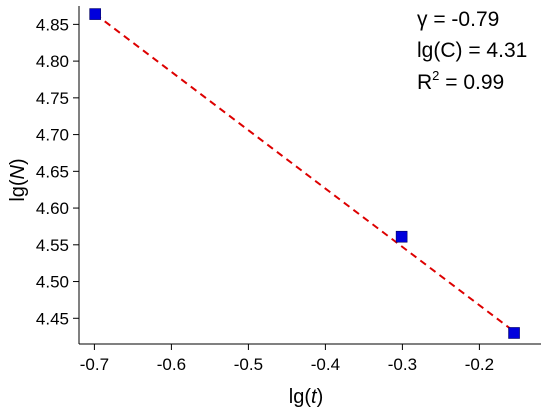 Image resolution: width=550 pixels, height=415 pixels. Describe the element at coordinates (52, 24) in the screenshot. I see `y-tick-label: 4.85` at that location.